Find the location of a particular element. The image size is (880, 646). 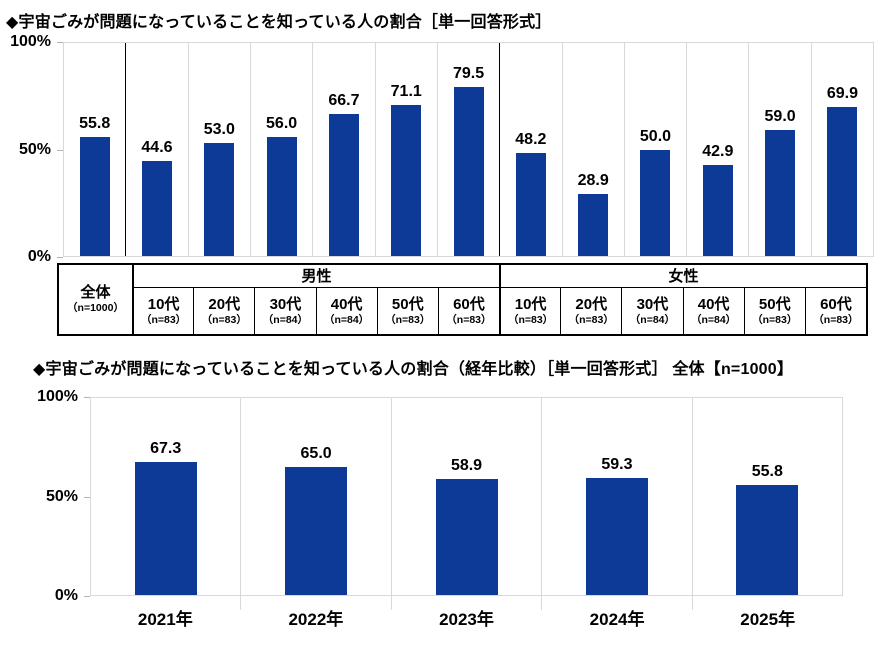

table-total-label: 全体 is located at coordinates (95, 292).